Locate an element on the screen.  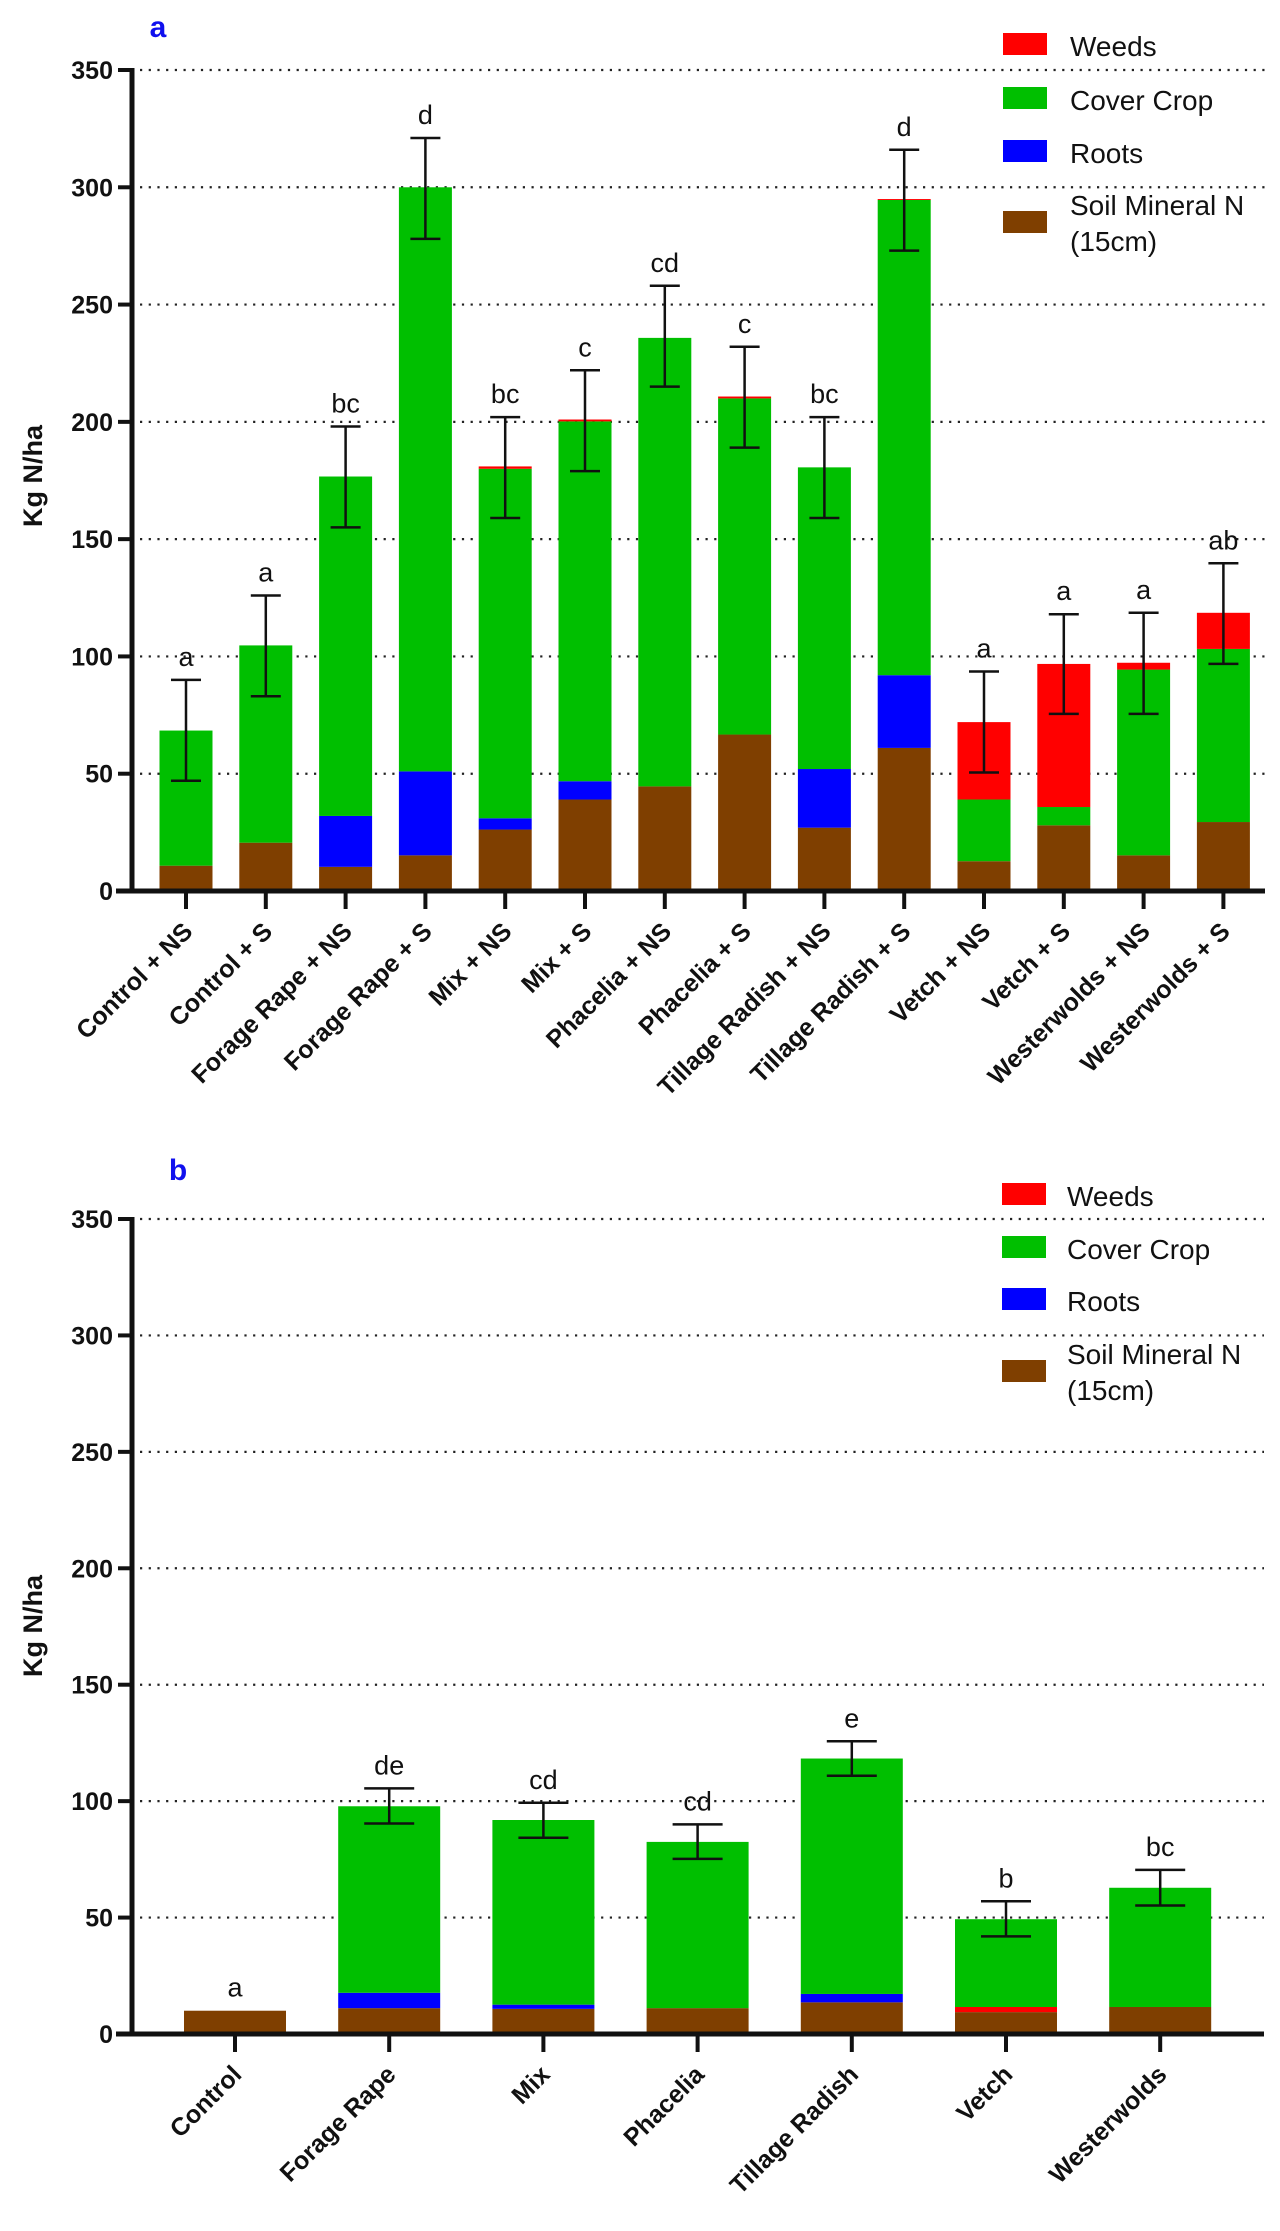
y-tick-label: 350 is located at coordinates (92, 71).